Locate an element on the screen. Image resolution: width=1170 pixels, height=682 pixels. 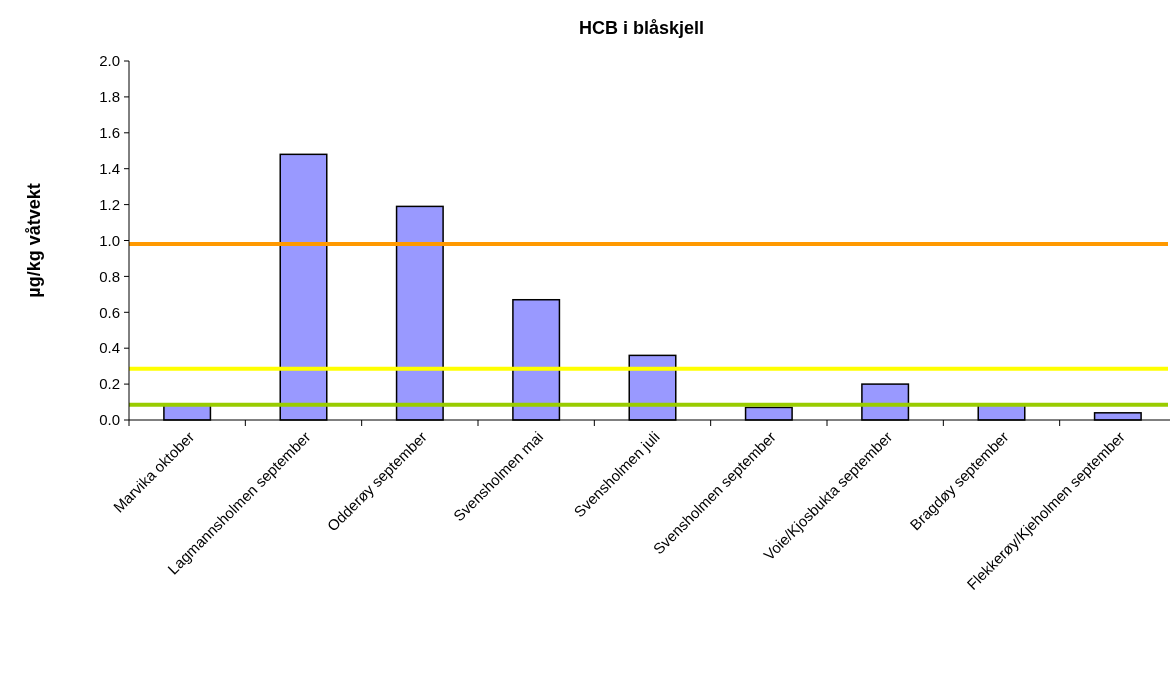
y-tick-label: 1.2 is located at coordinates (109, 204).